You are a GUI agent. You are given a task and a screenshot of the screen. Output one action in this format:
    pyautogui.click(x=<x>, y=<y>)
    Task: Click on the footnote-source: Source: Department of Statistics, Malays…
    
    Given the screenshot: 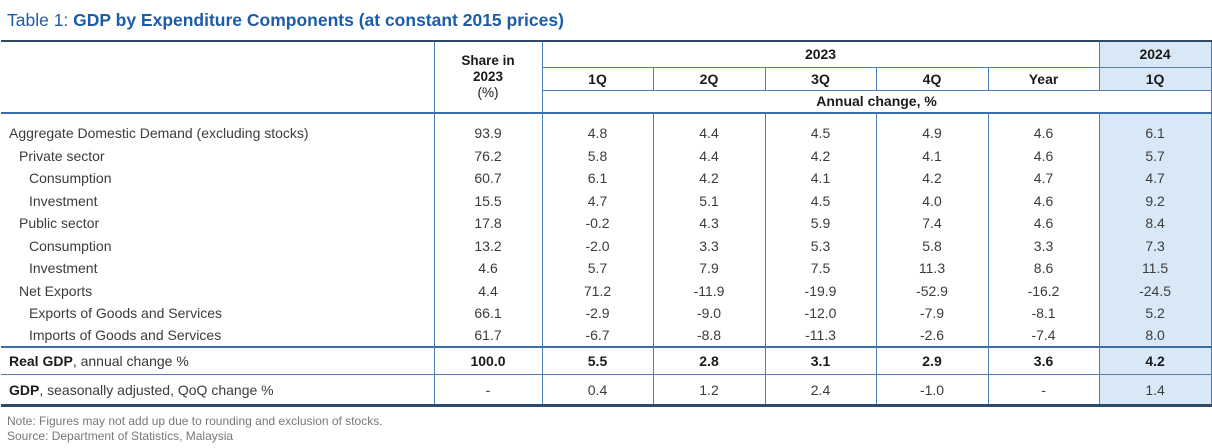 What is the action you would take?
    pyautogui.click(x=120, y=435)
    